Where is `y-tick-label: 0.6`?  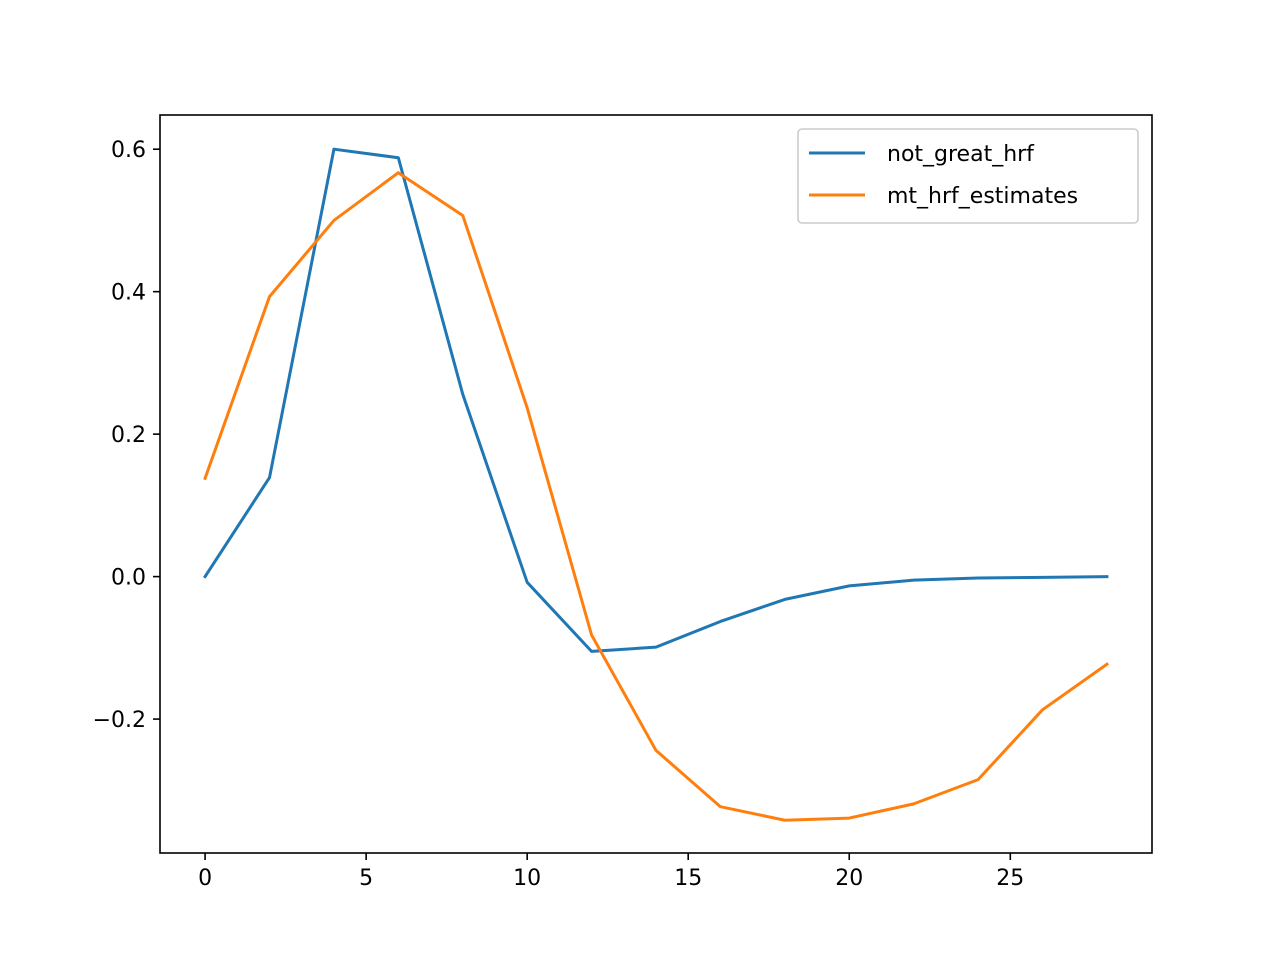 y-tick-label: 0.6 is located at coordinates (128, 150).